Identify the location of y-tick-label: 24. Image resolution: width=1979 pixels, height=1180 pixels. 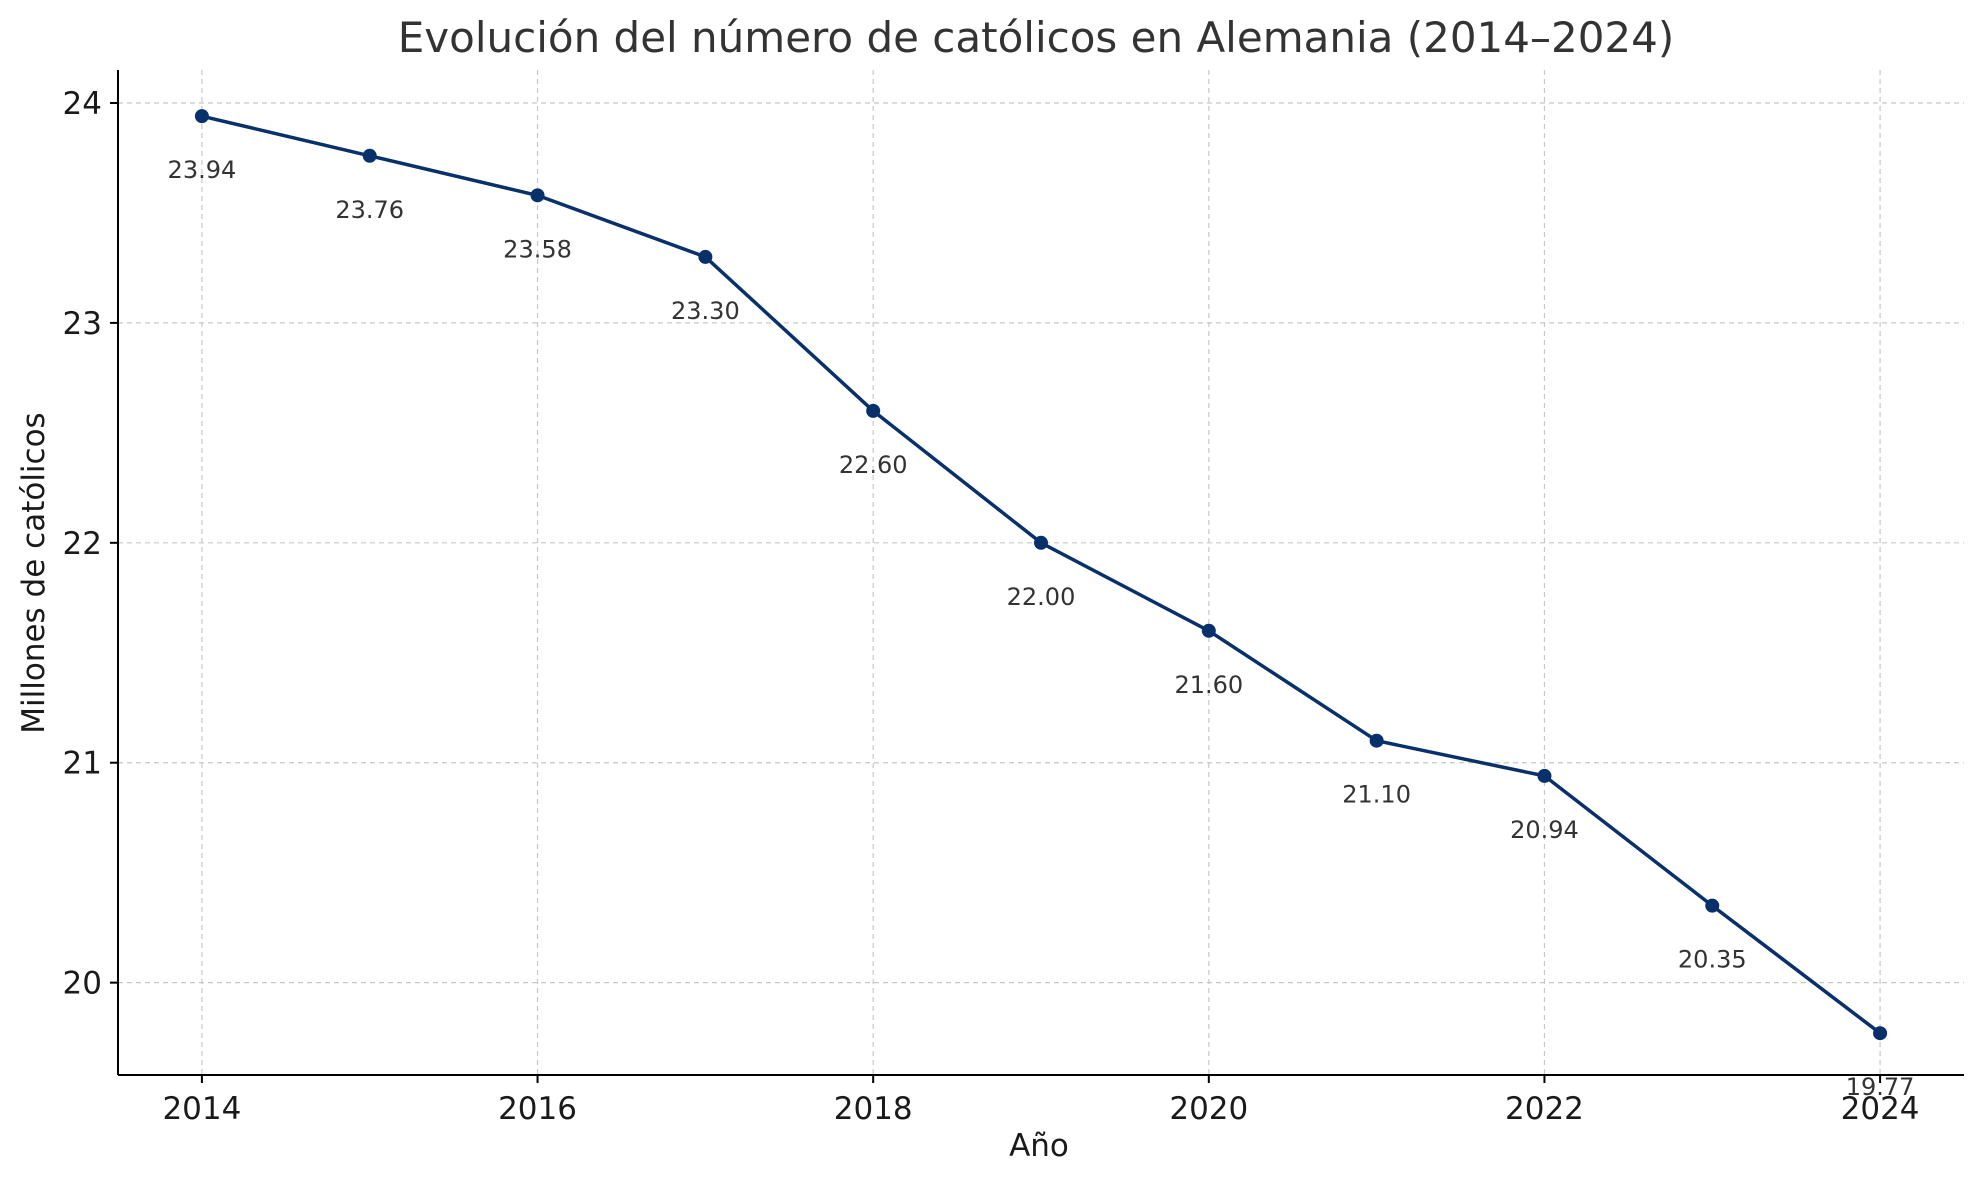
(82, 104).